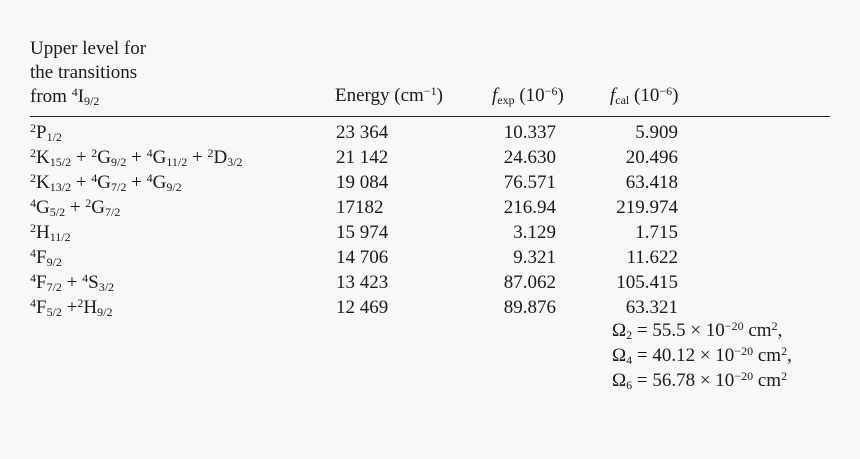 Image resolution: width=860 pixels, height=459 pixels. What do you see at coordinates (362, 282) in the screenshot?
I see `energy-cell: 13 423` at bounding box center [362, 282].